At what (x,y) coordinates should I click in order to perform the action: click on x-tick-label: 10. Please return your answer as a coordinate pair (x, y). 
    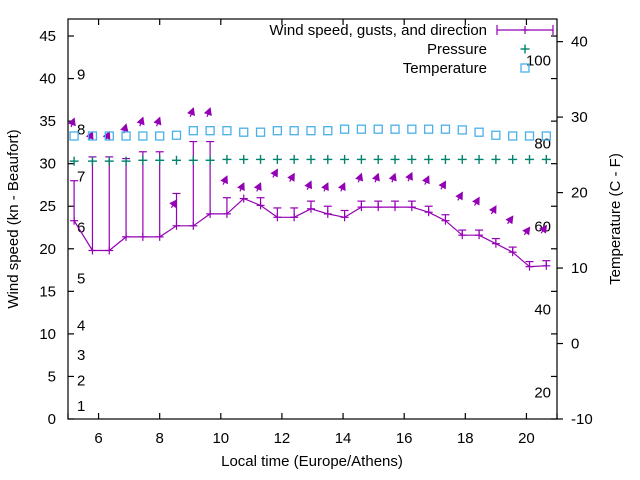
    Looking at the image, I should click on (220, 438).